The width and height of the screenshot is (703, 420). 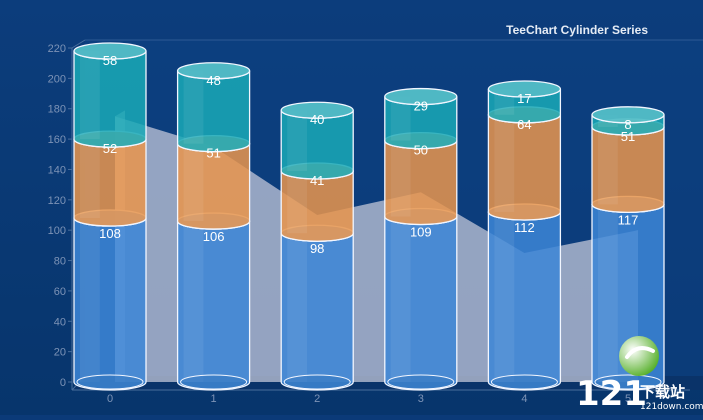 I want to click on y-tick-label: 160, so click(x=57, y=140).